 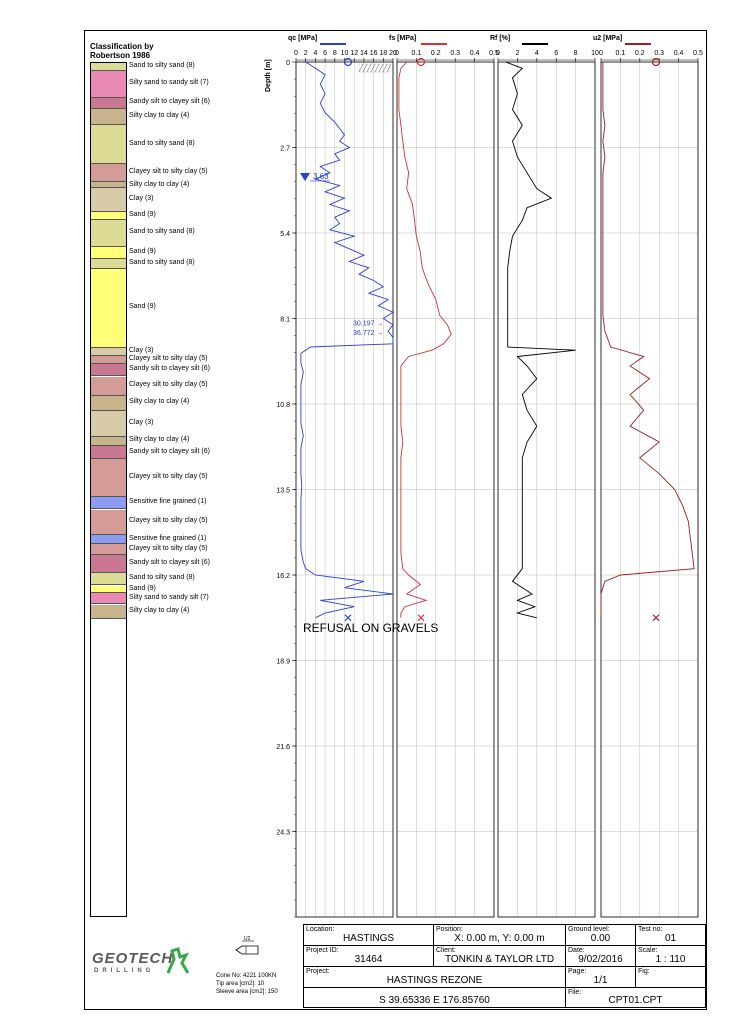 What do you see at coordinates (368, 938) in the screenshot?
I see `location-value: HASTINGS` at bounding box center [368, 938].